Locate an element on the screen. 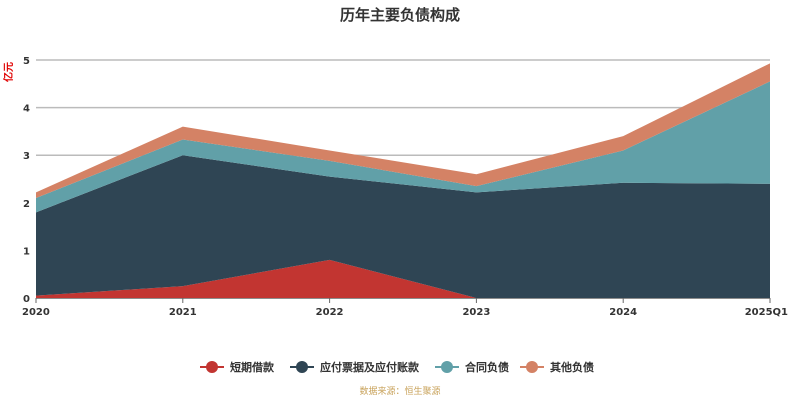 The height and width of the screenshot is (400, 800). y-tick-label: 0 is located at coordinates (26, 299).